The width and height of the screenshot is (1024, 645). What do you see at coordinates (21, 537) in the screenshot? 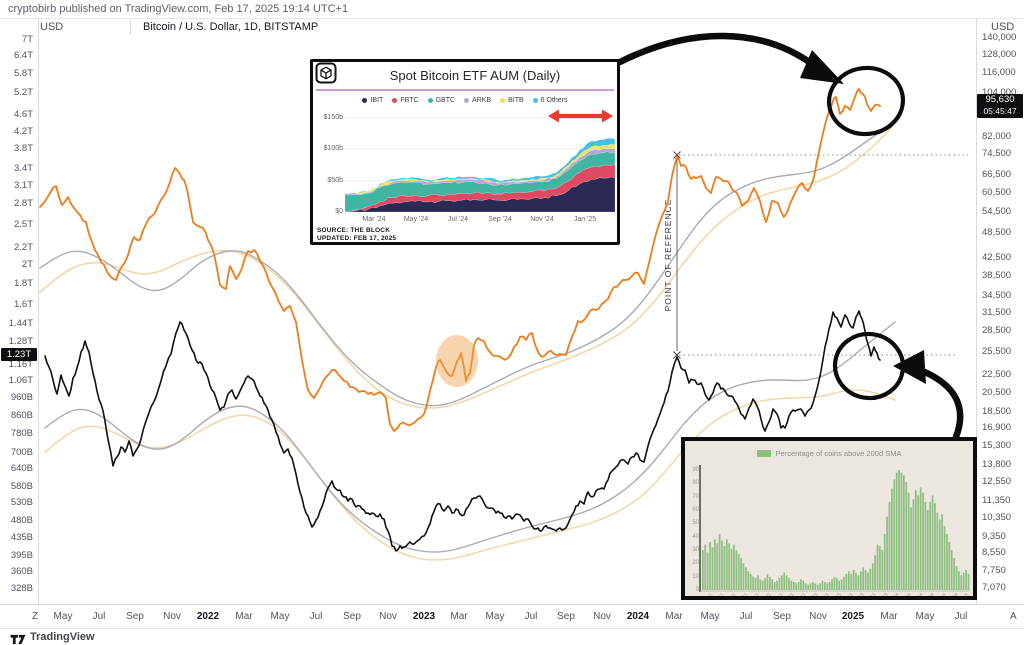
I see `left-axis-tick: 435B` at bounding box center [21, 537].